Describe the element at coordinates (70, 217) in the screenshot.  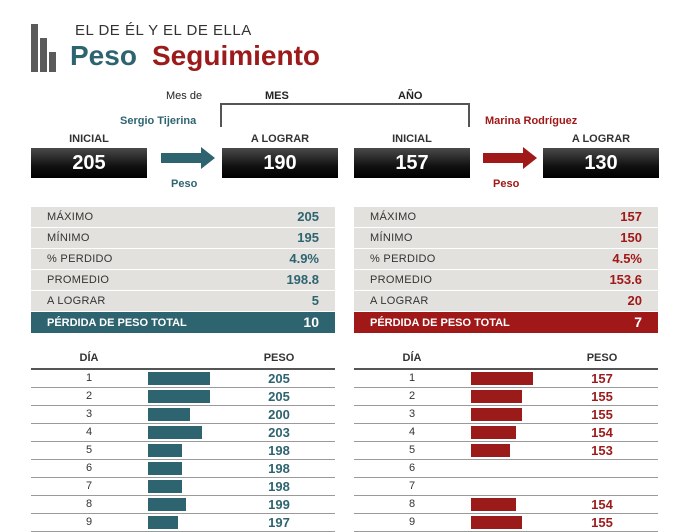
I see `stat-label: MÁXIMO` at that location.